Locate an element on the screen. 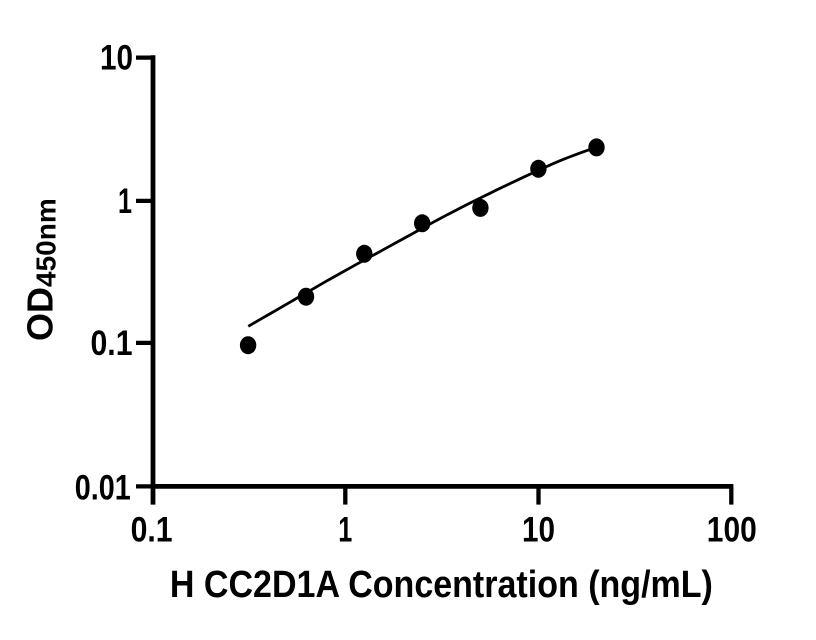  svg-text: 100 is located at coordinates (732, 530).